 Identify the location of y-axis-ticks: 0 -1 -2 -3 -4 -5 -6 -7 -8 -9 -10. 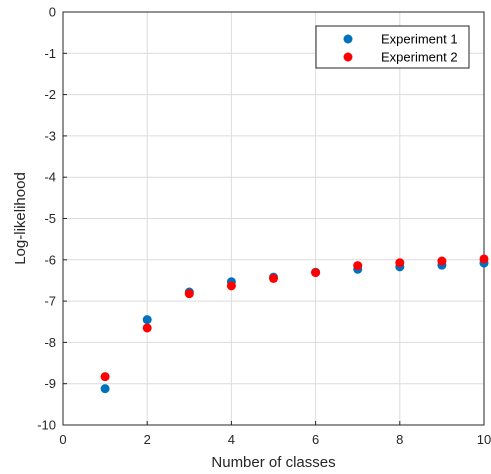
(52, 219).